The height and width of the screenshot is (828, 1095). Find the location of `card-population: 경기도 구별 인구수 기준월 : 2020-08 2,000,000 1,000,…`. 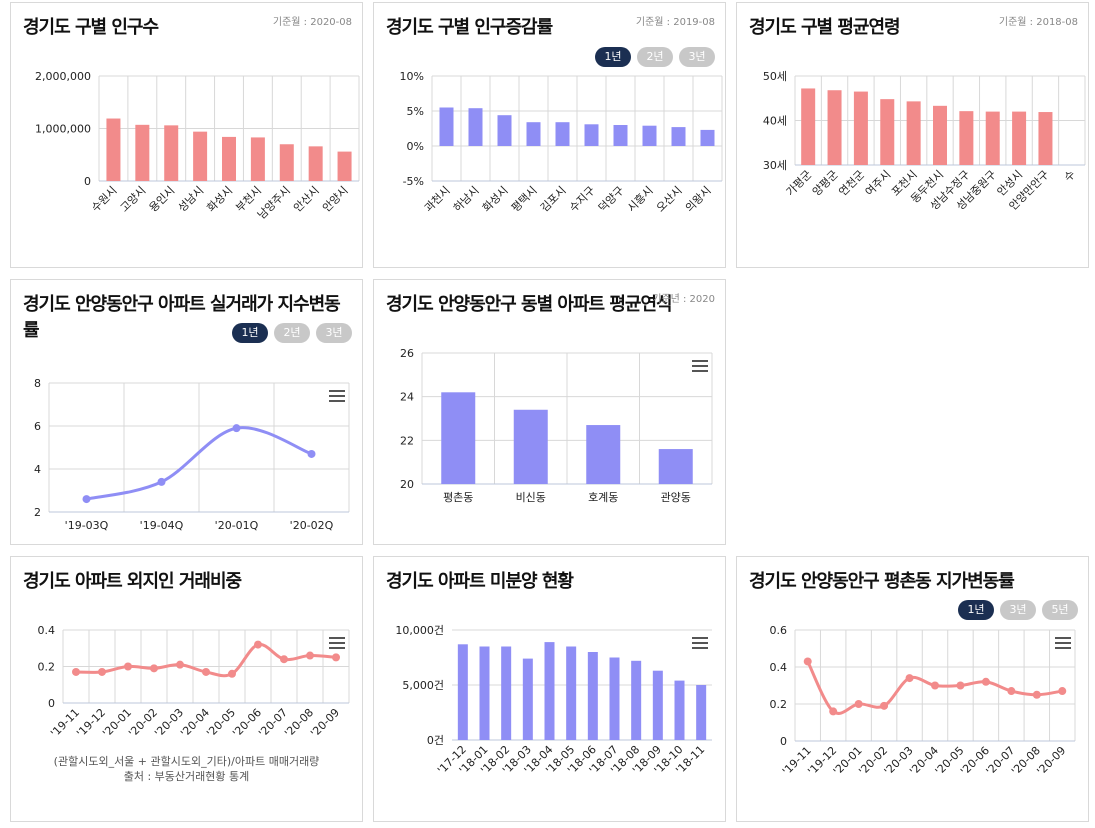

card-population: 경기도 구별 인구수 기준월 : 2020-08 2,000,000 1,000,… is located at coordinates (186, 135).